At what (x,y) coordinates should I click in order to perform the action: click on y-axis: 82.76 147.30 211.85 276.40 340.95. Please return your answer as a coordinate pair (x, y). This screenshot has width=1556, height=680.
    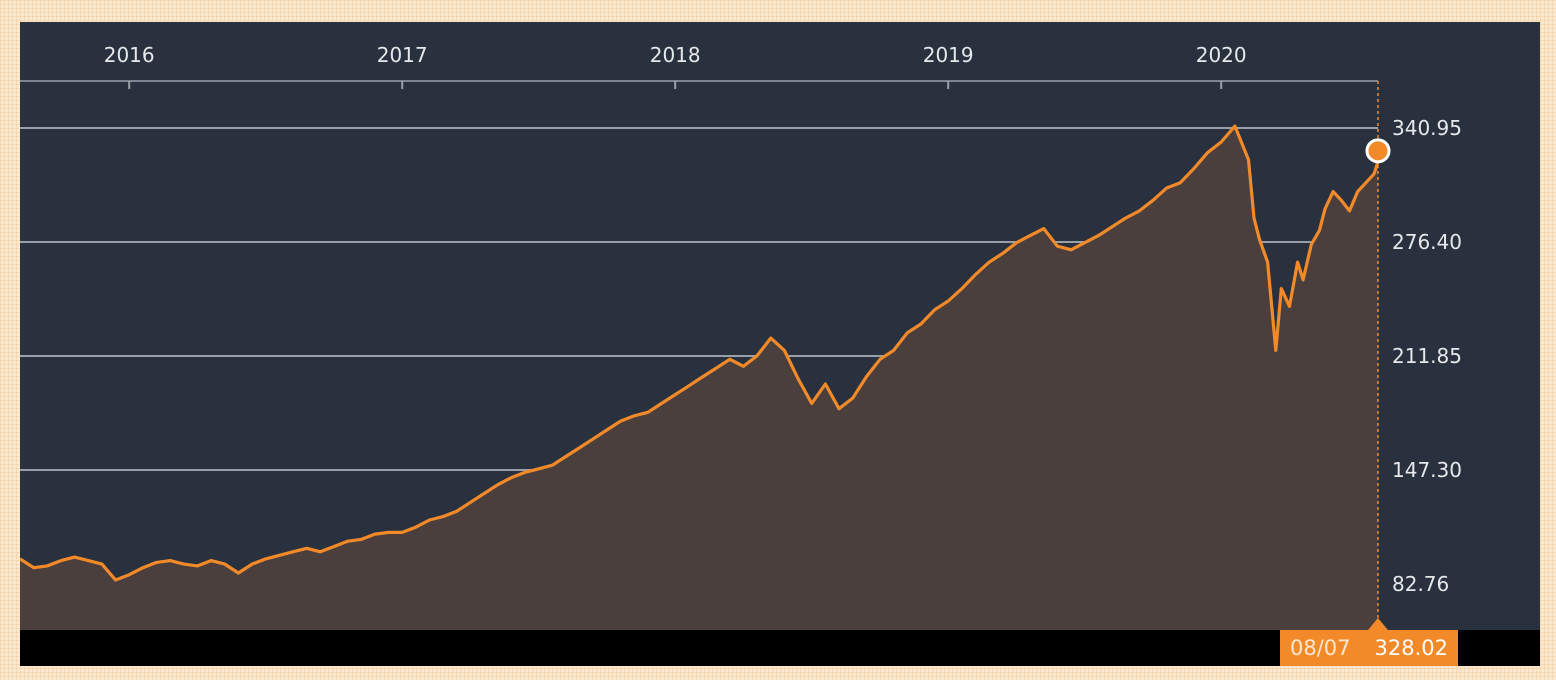
    Looking at the image, I should click on (1427, 356).